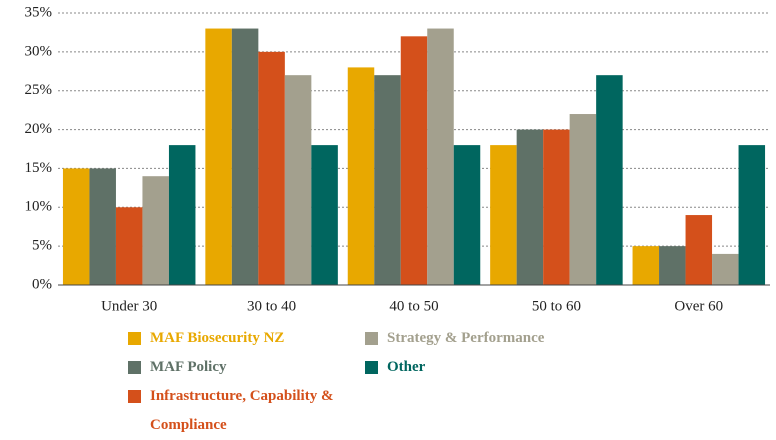 This screenshot has width=776, height=440. What do you see at coordinates (39, 12) in the screenshot?
I see `y-tick-label: 35%` at bounding box center [39, 12].